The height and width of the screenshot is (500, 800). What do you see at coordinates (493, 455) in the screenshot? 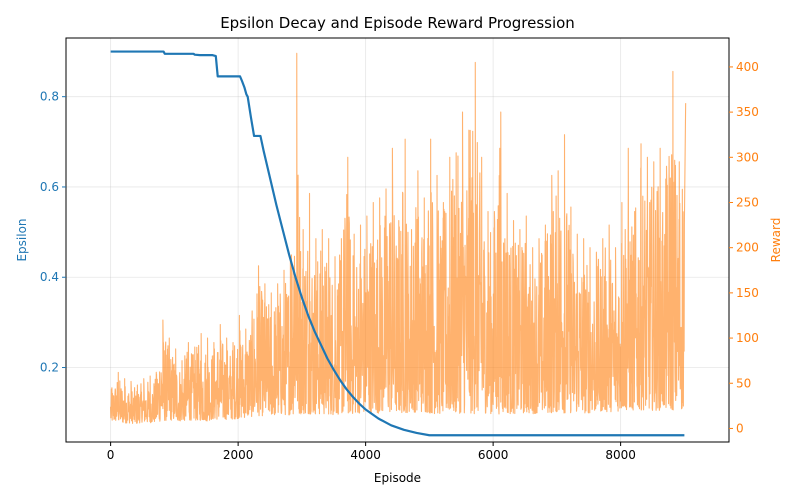
I see `x-tick-label: 6000` at bounding box center [493, 455].